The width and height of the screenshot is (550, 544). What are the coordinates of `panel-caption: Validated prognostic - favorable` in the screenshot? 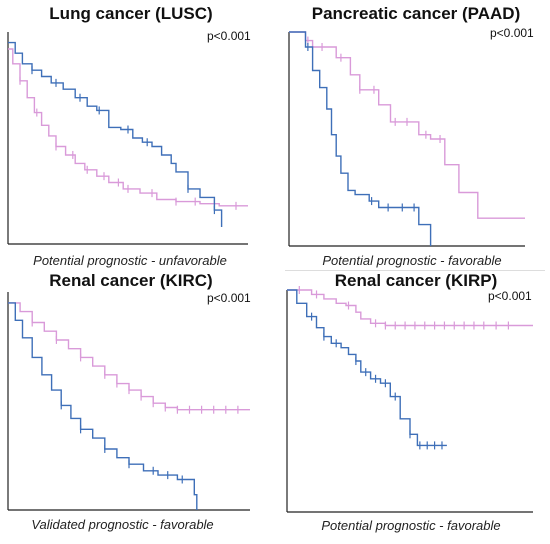 It's located at (122, 524).